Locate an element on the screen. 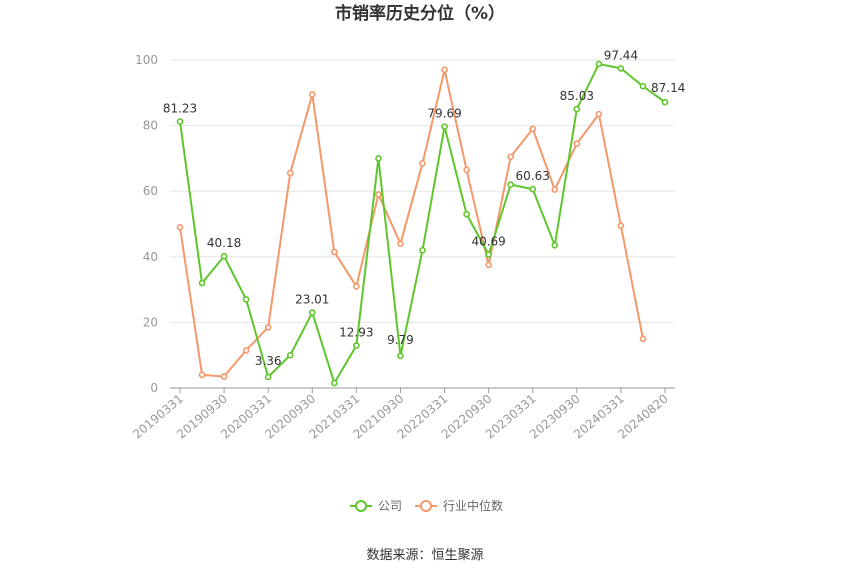 The height and width of the screenshot is (575, 850). data-label: 60.63 is located at coordinates (533, 176).